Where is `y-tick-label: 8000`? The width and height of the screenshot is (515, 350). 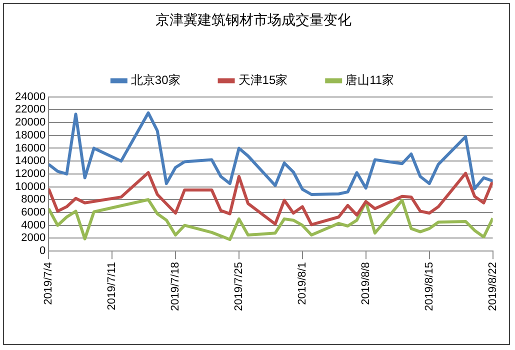
y-tick-label: 8000 is located at coordinates (33, 200).